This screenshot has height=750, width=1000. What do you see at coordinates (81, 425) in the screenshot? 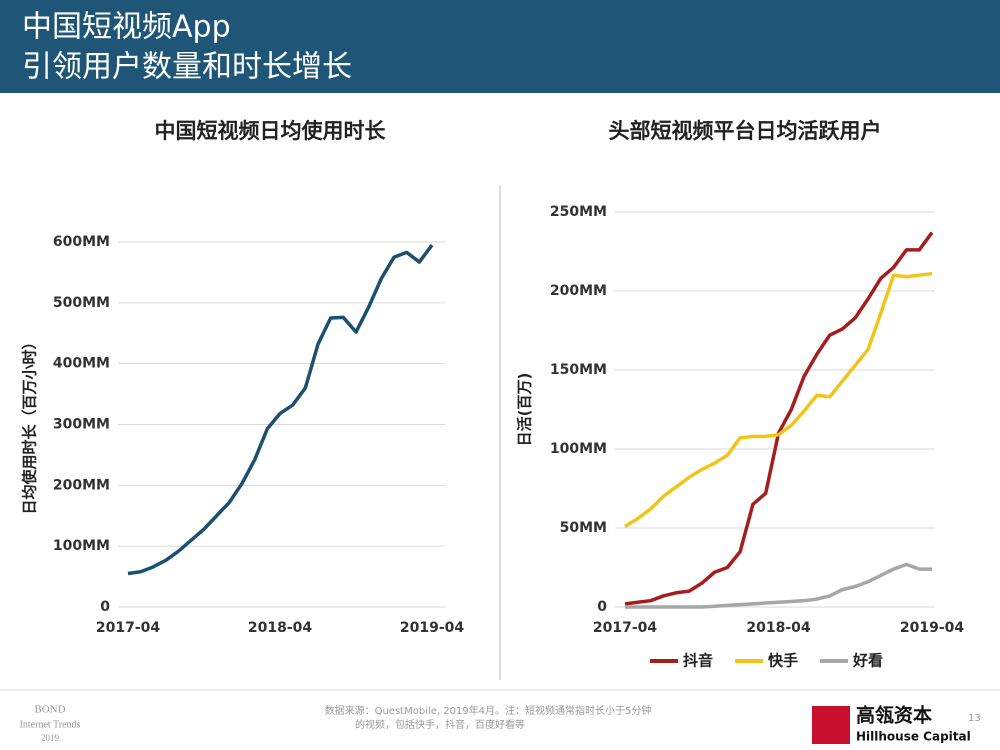
I see `y-tick-label: 300MM` at bounding box center [81, 425].